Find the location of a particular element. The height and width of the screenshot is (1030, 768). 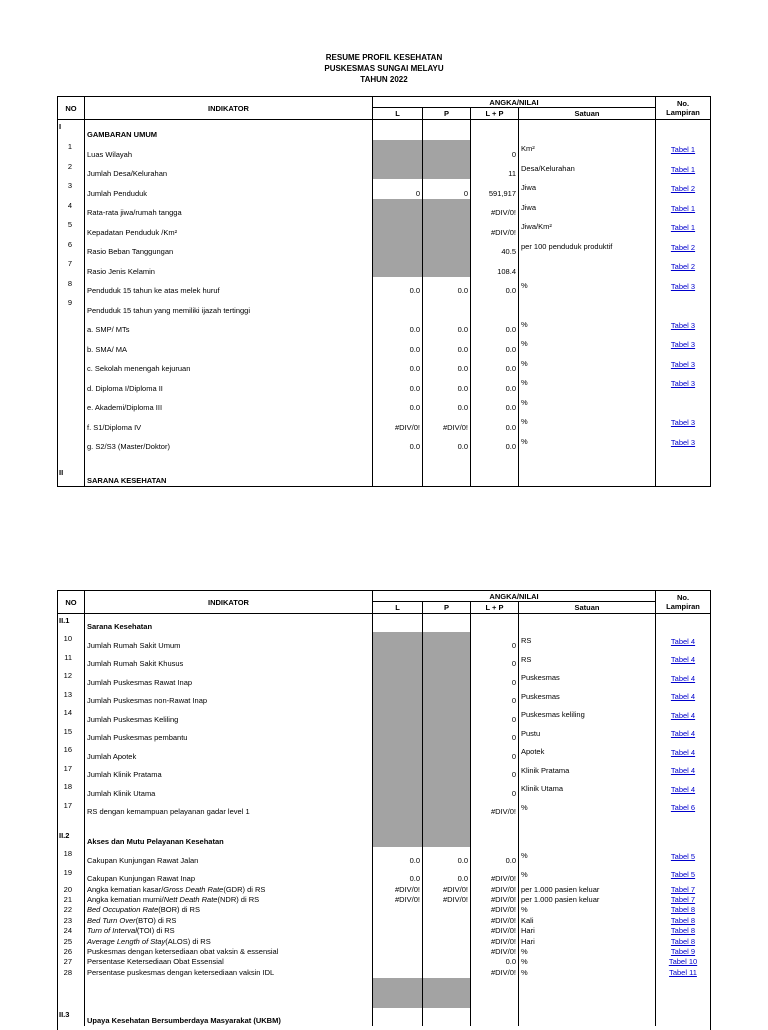

title-line-2: PUSKESMAS SUNGAI MELAYU is located at coordinates (384, 68).